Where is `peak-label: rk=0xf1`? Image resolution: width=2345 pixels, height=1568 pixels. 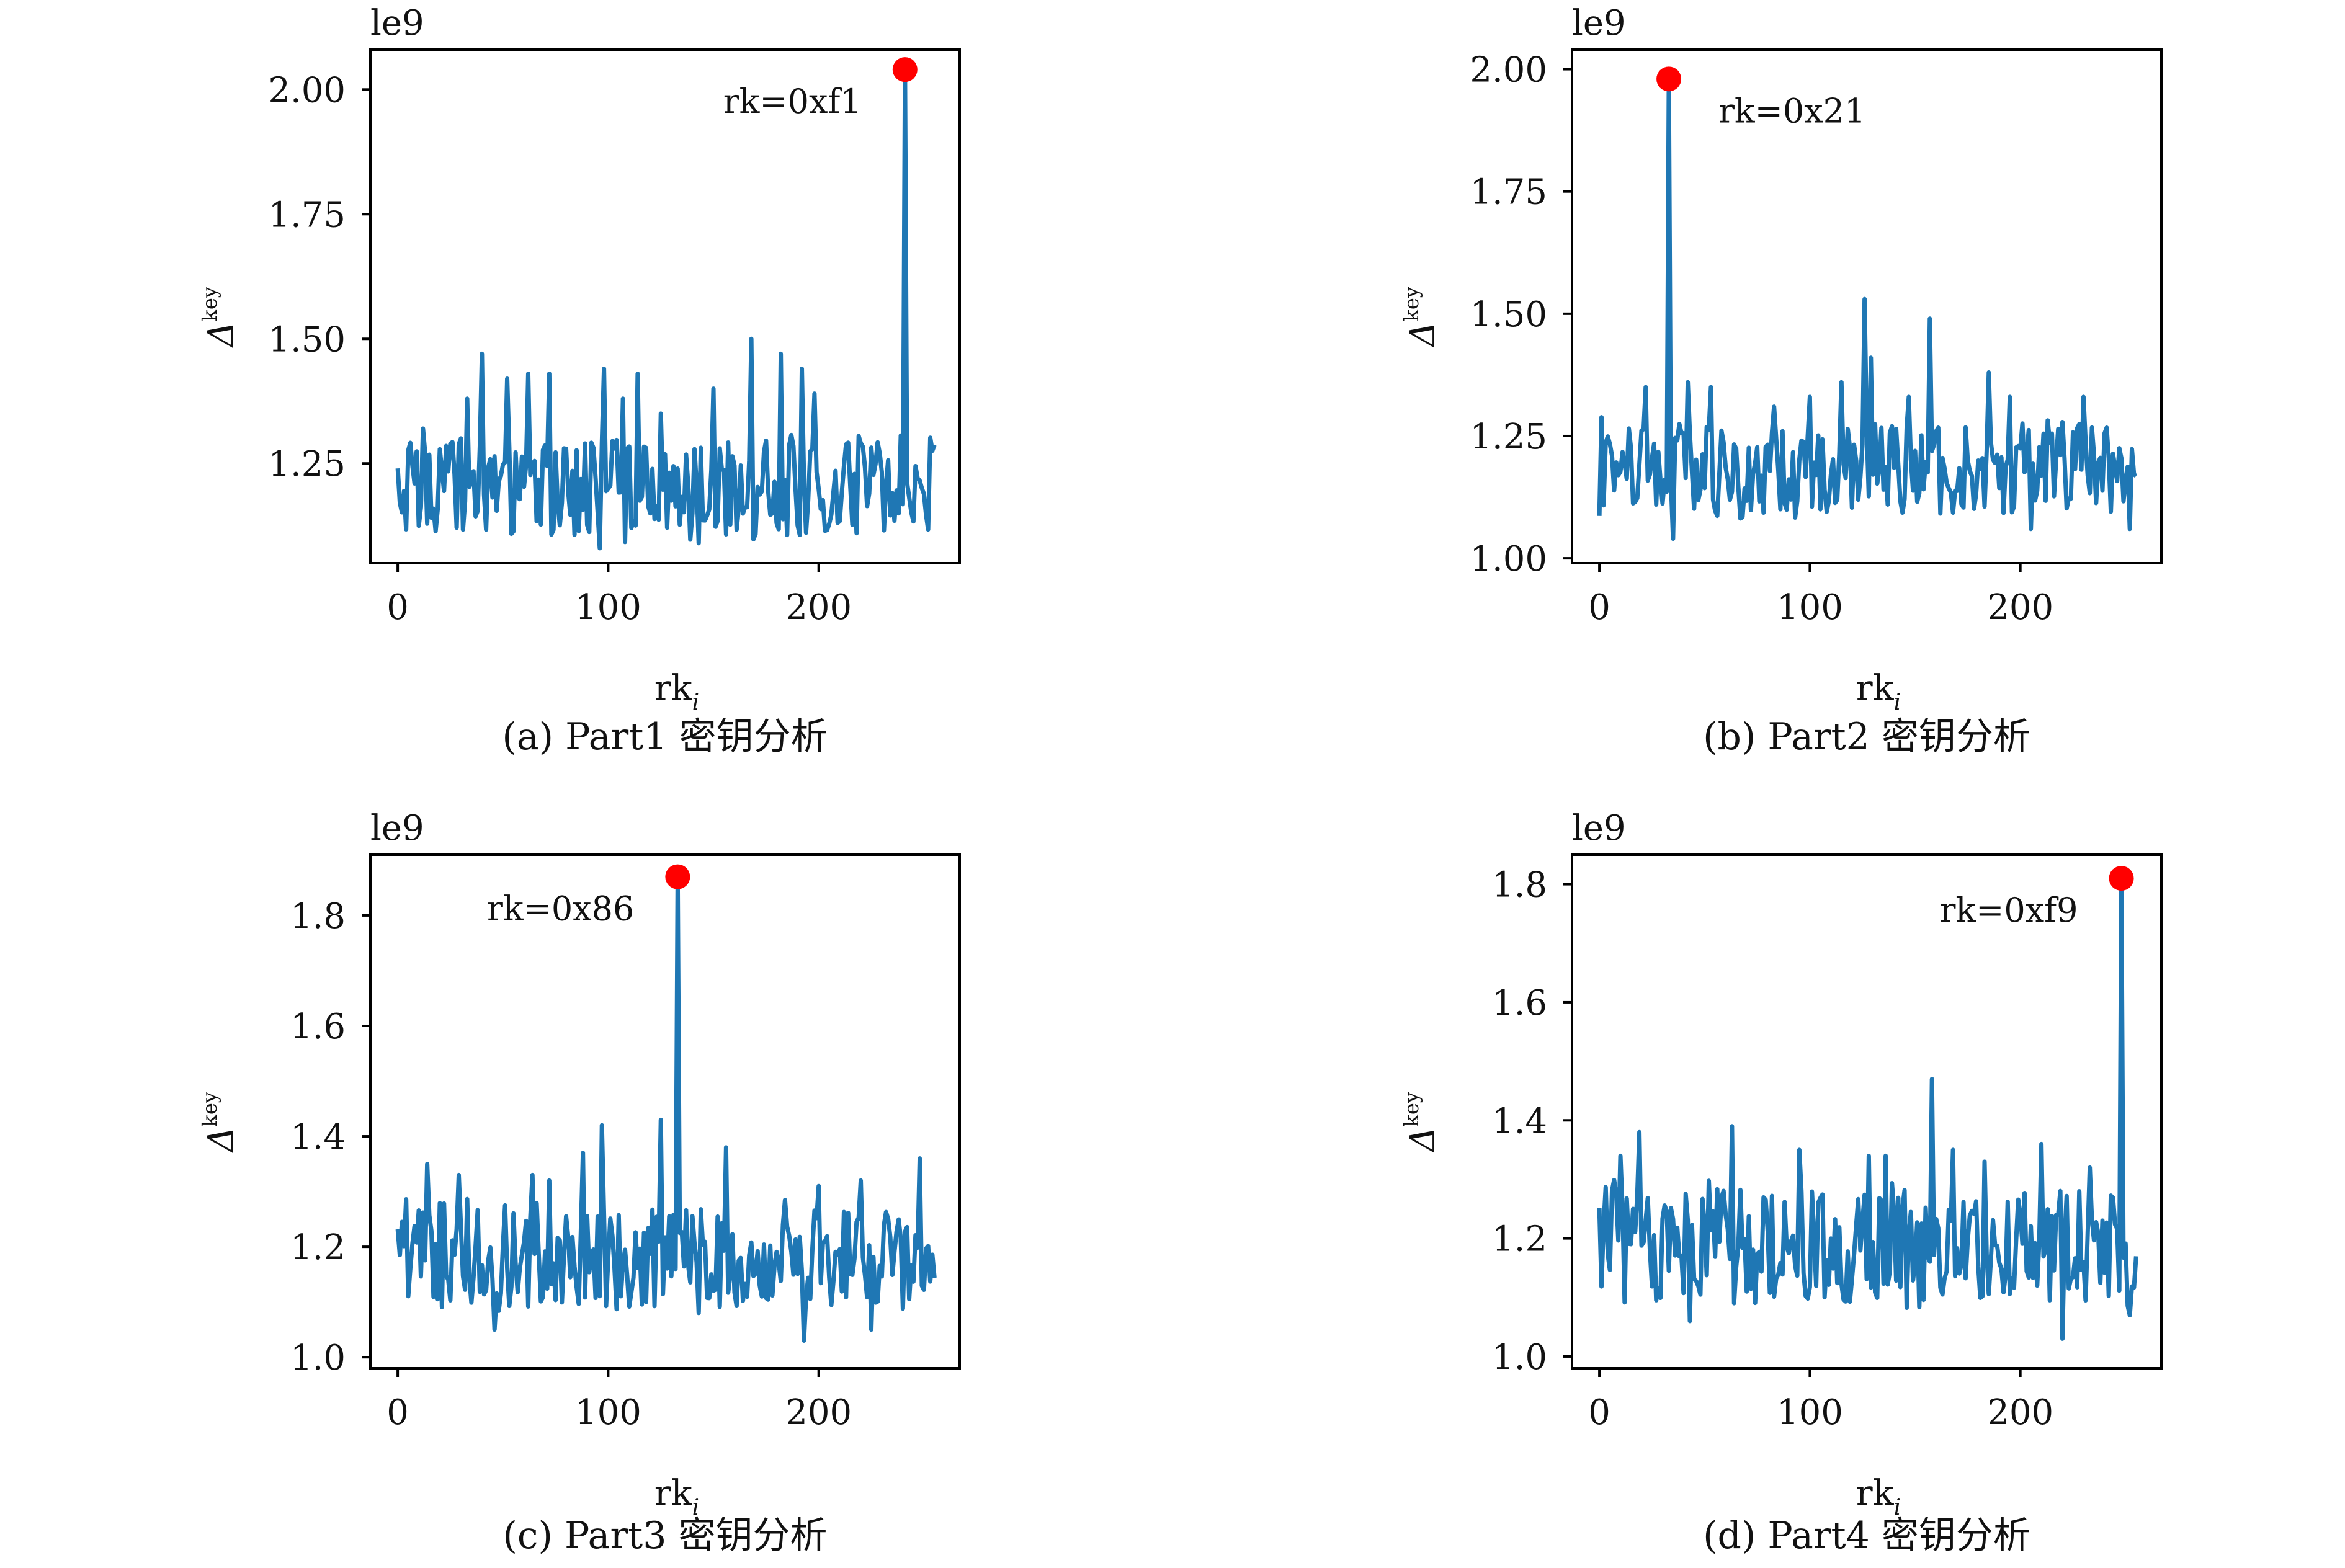 peak-label: rk=0xf1 is located at coordinates (792, 101).